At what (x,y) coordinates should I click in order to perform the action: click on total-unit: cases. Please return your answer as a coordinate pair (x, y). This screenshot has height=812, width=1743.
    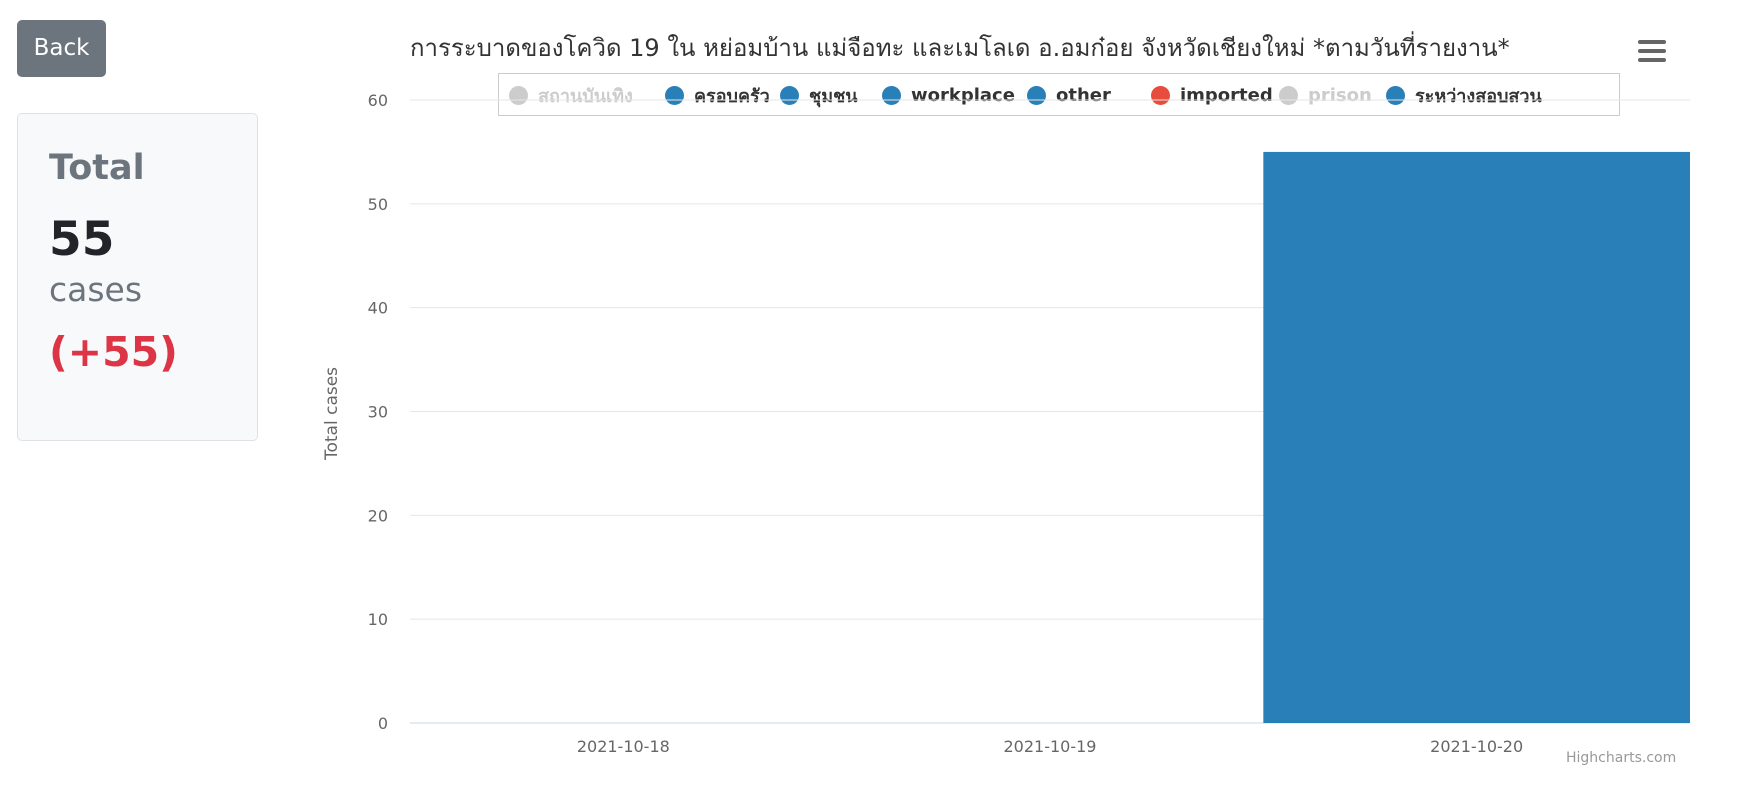
    Looking at the image, I should click on (96, 289).